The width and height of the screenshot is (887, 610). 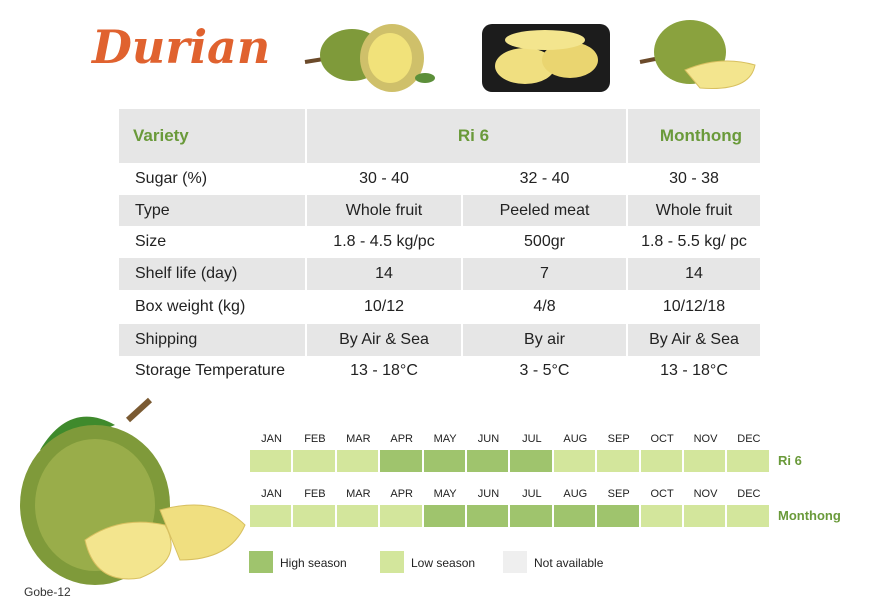 I want to click on legend-label: Low season, so click(x=443, y=563).